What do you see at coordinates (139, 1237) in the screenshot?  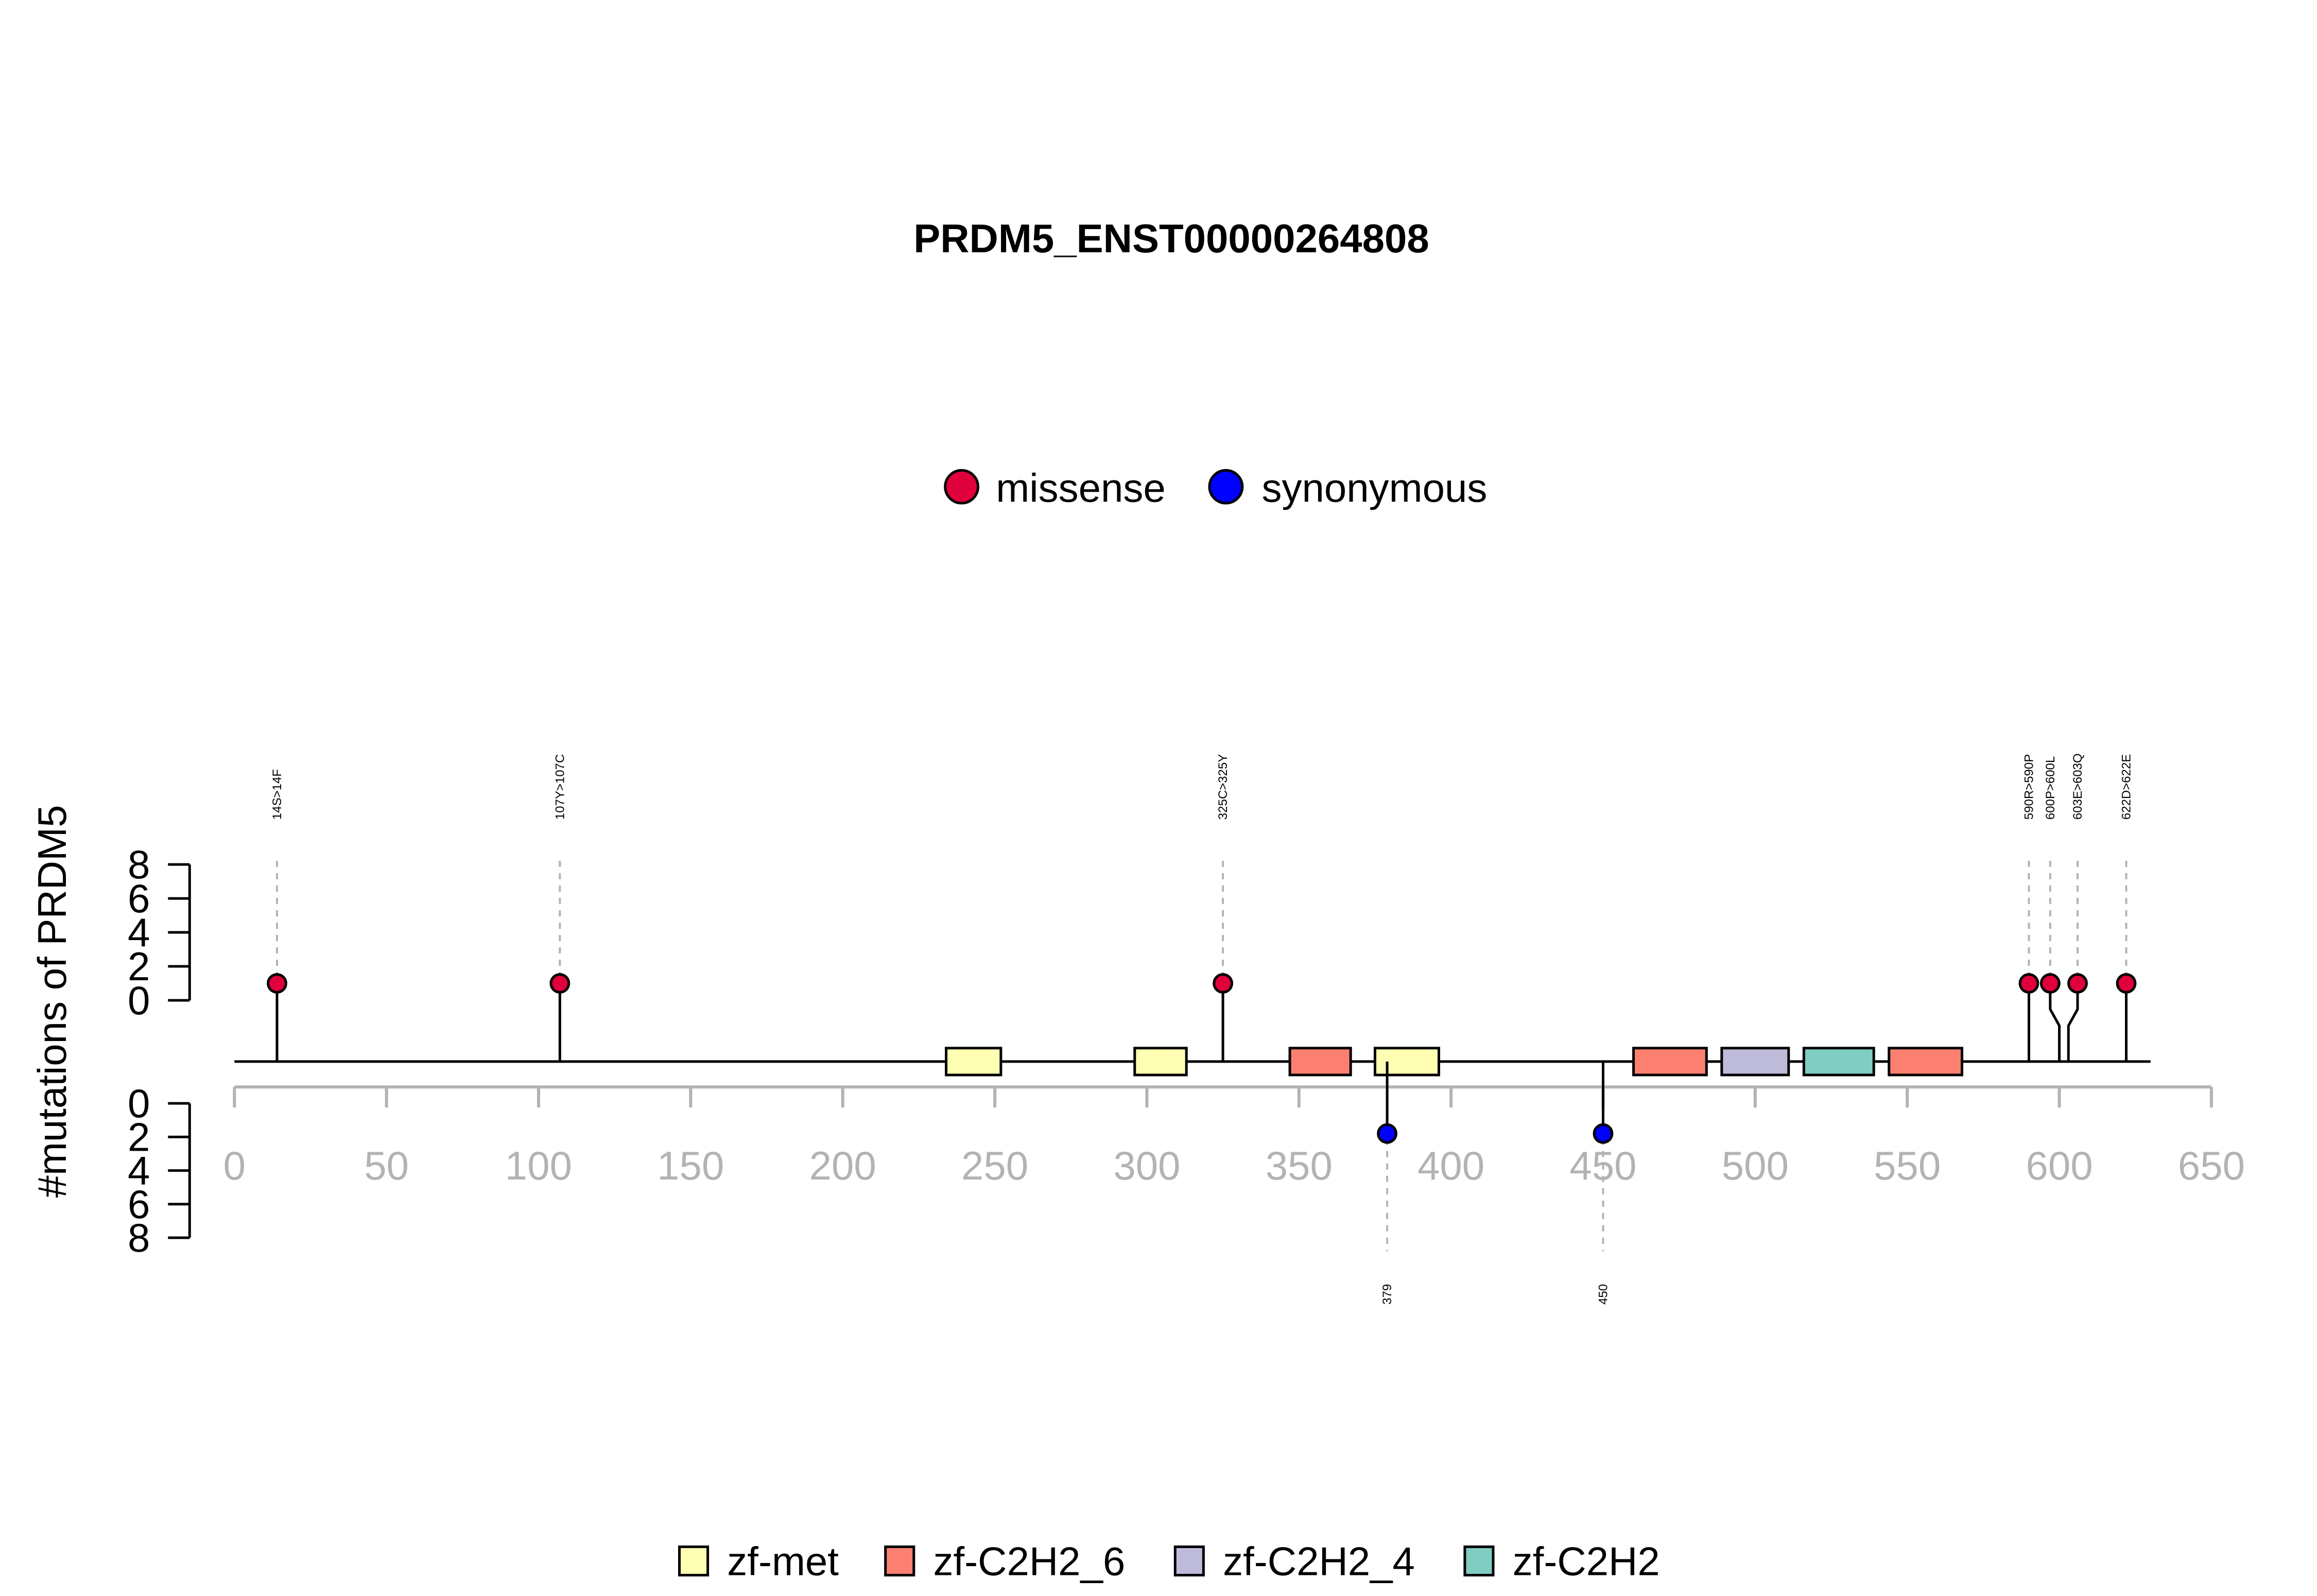 I see `y-tick-label-lower: 8` at bounding box center [139, 1237].